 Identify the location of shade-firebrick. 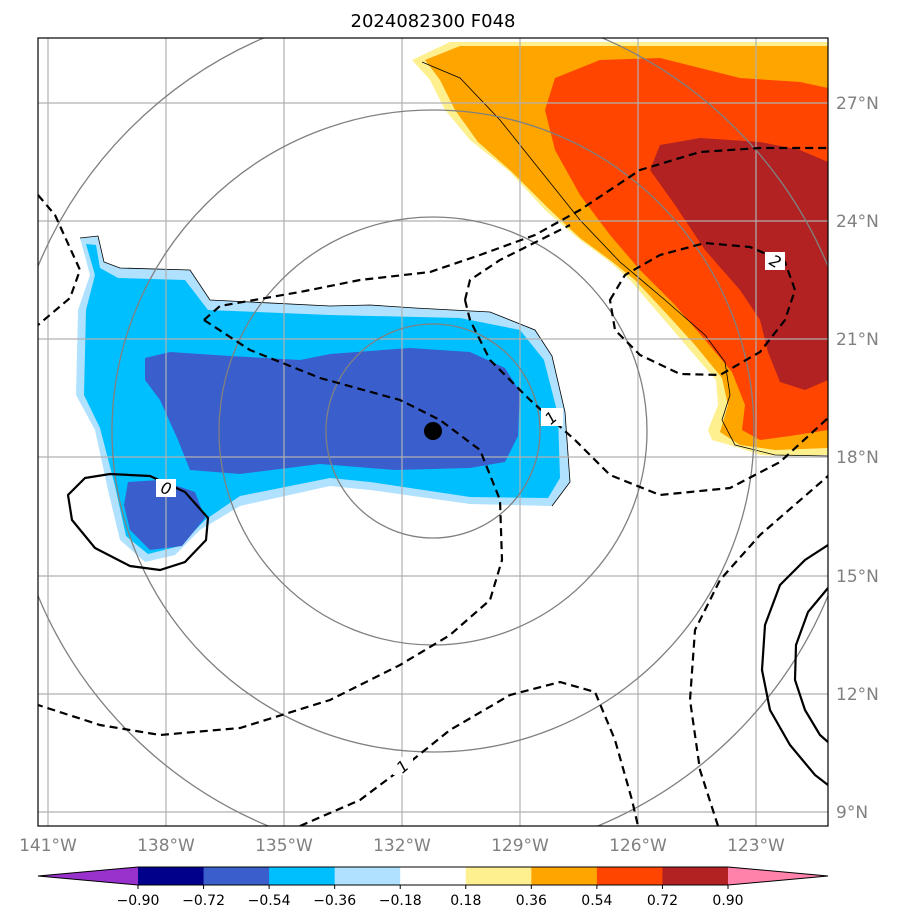
(739, 264).